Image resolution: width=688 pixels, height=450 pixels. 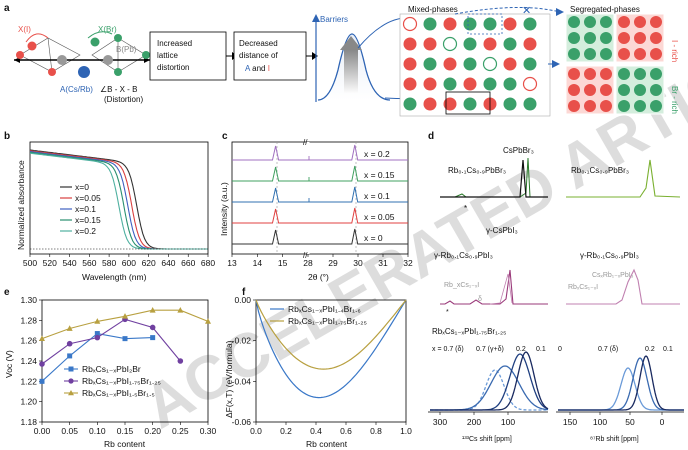 What do you see at coordinates (373, 238) in the screenshot?
I see `xrd-curve-label: x = 0` at bounding box center [373, 238].